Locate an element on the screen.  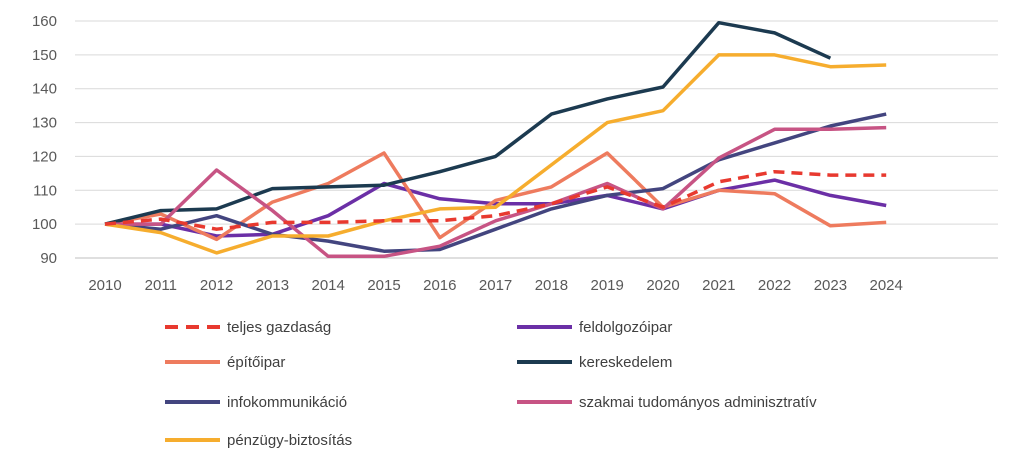
y-tick-label: 150 is located at coordinates (44, 55).